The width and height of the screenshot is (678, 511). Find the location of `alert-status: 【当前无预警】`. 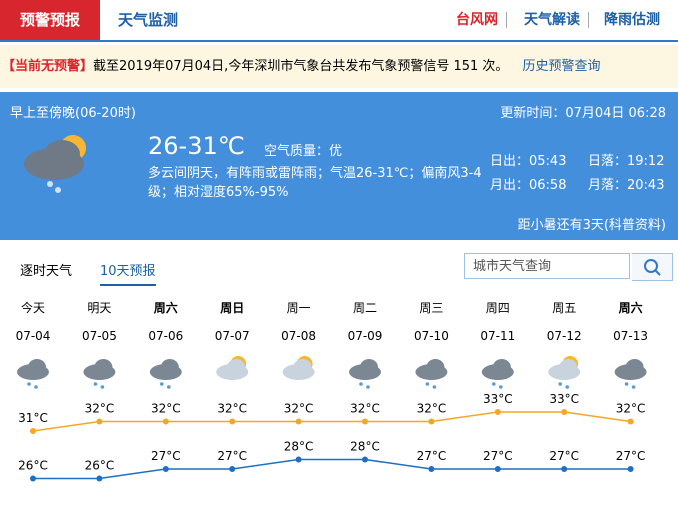

alert-status: 【当前无预警】 is located at coordinates (48, 66).